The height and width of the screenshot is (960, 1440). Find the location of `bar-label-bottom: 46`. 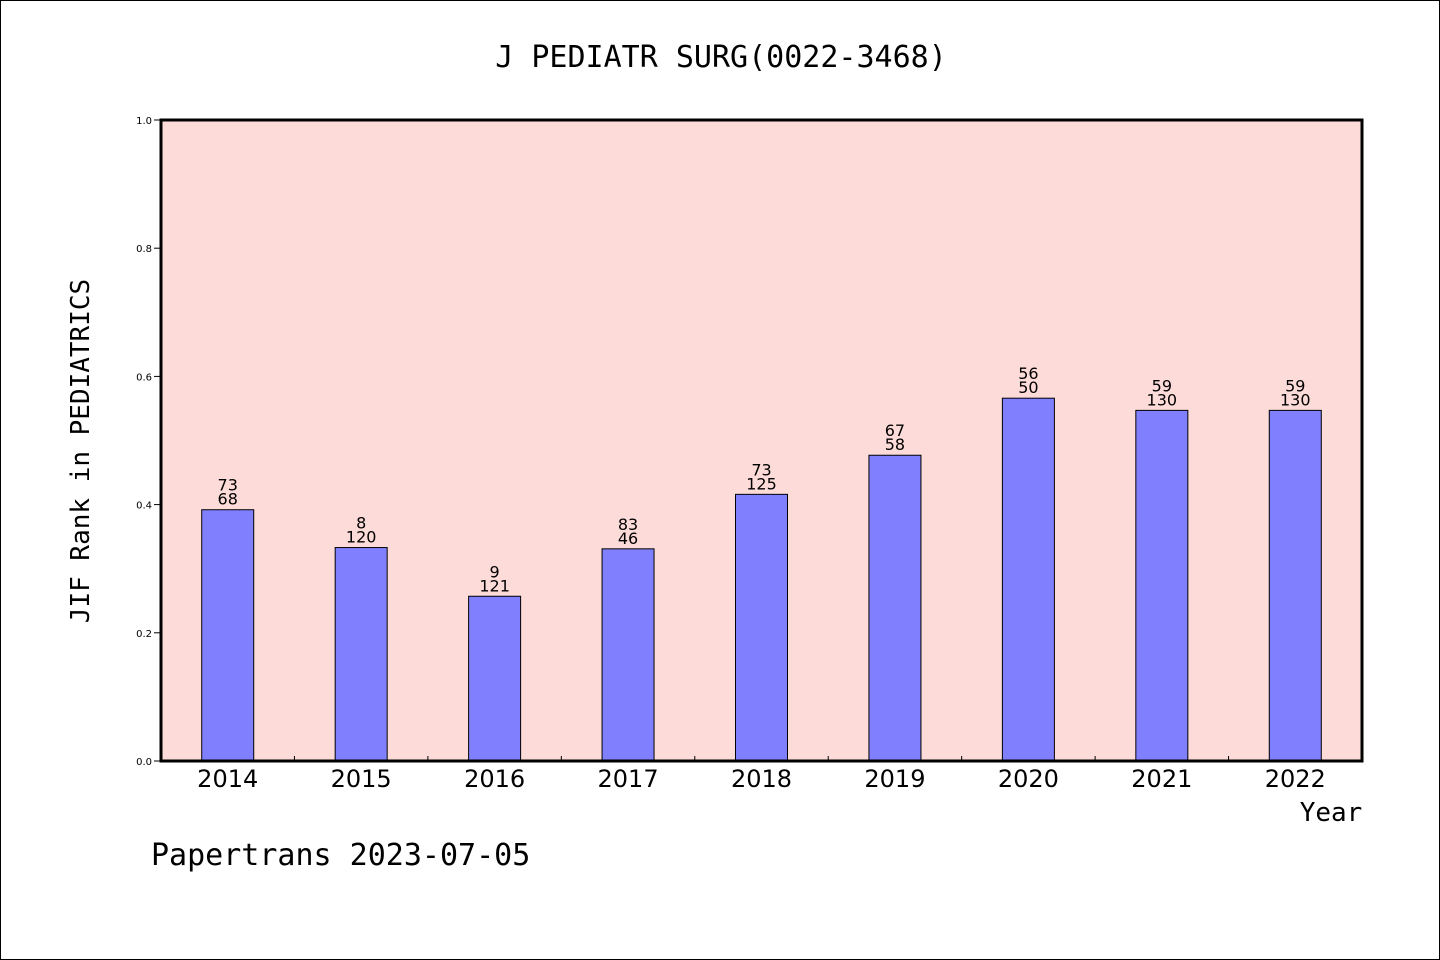

bar-label-bottom: 46 is located at coordinates (628, 538).